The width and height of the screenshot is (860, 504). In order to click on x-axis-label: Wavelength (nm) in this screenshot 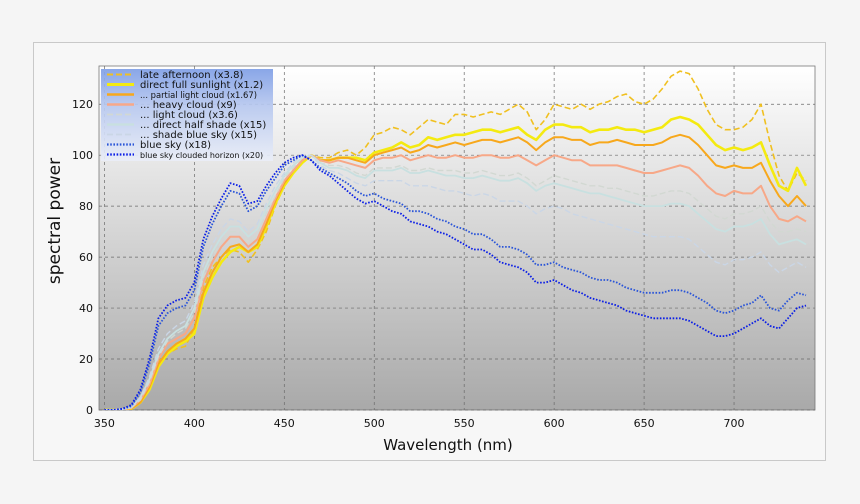, I will do `click(448, 445)`.